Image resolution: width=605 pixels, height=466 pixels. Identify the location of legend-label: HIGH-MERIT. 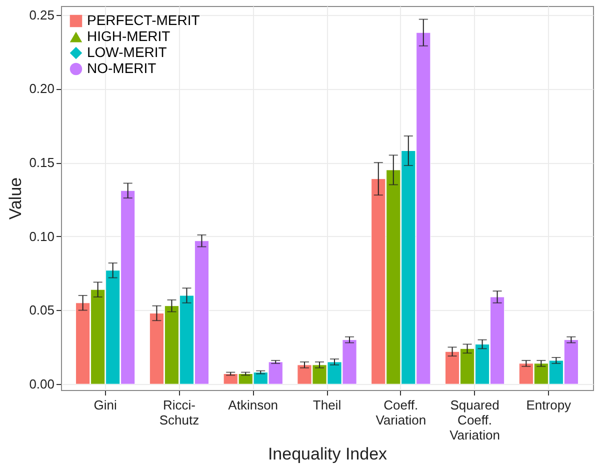
(129, 36).